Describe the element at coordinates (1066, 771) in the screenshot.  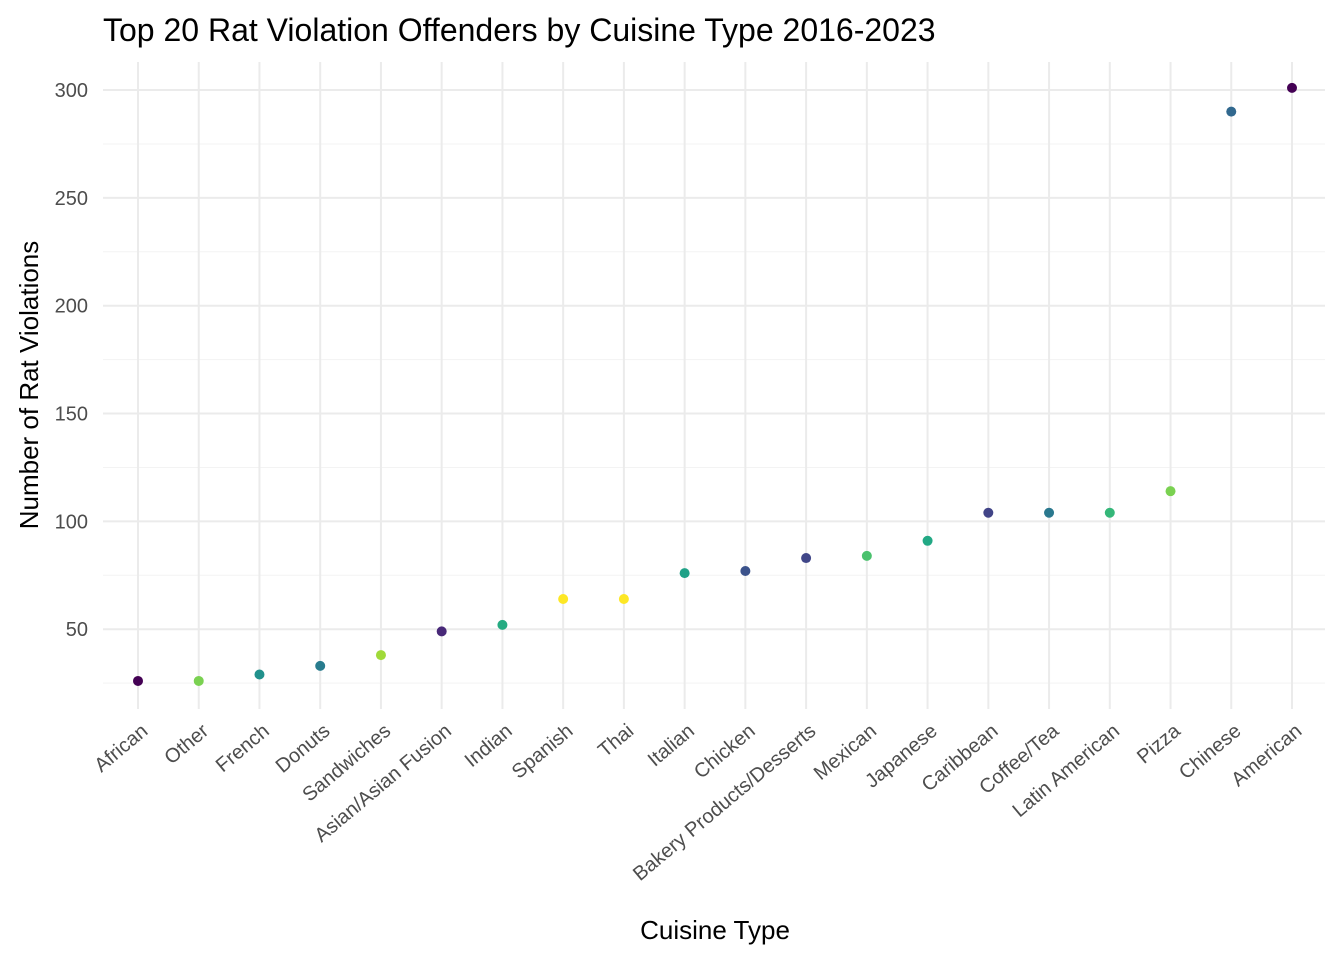
I see `x-tick-label: Latin American` at that location.